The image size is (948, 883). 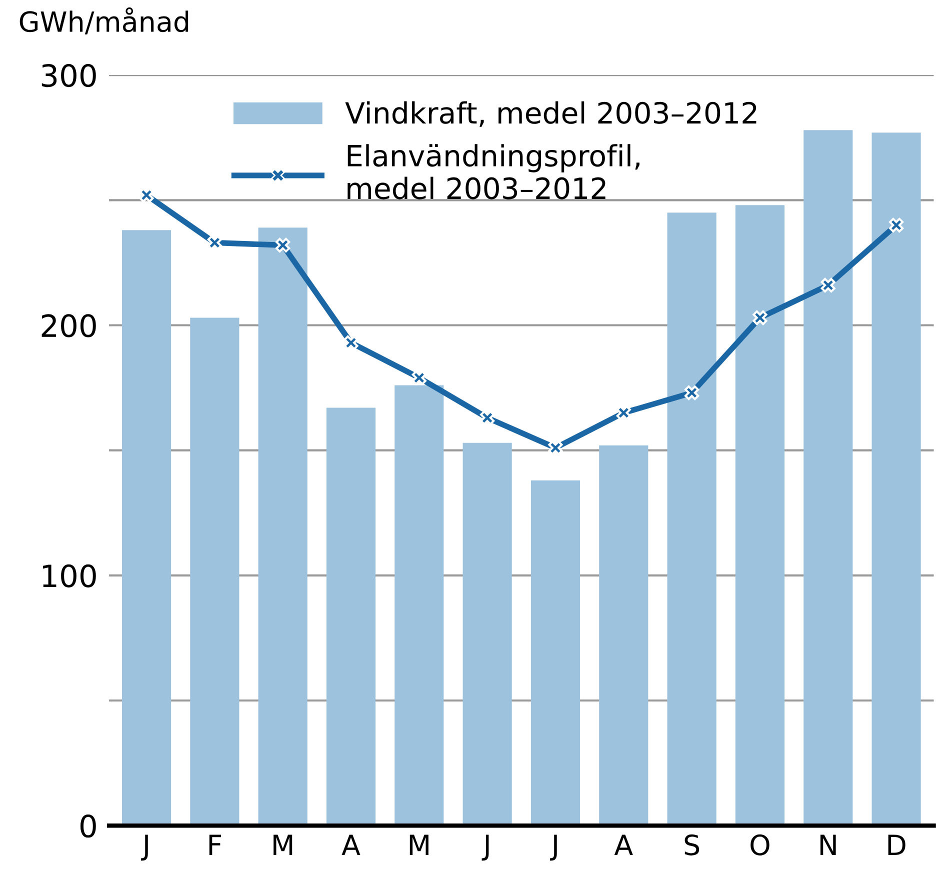 What do you see at coordinates (215, 845) in the screenshot?
I see `x-tick-label: F` at bounding box center [215, 845].